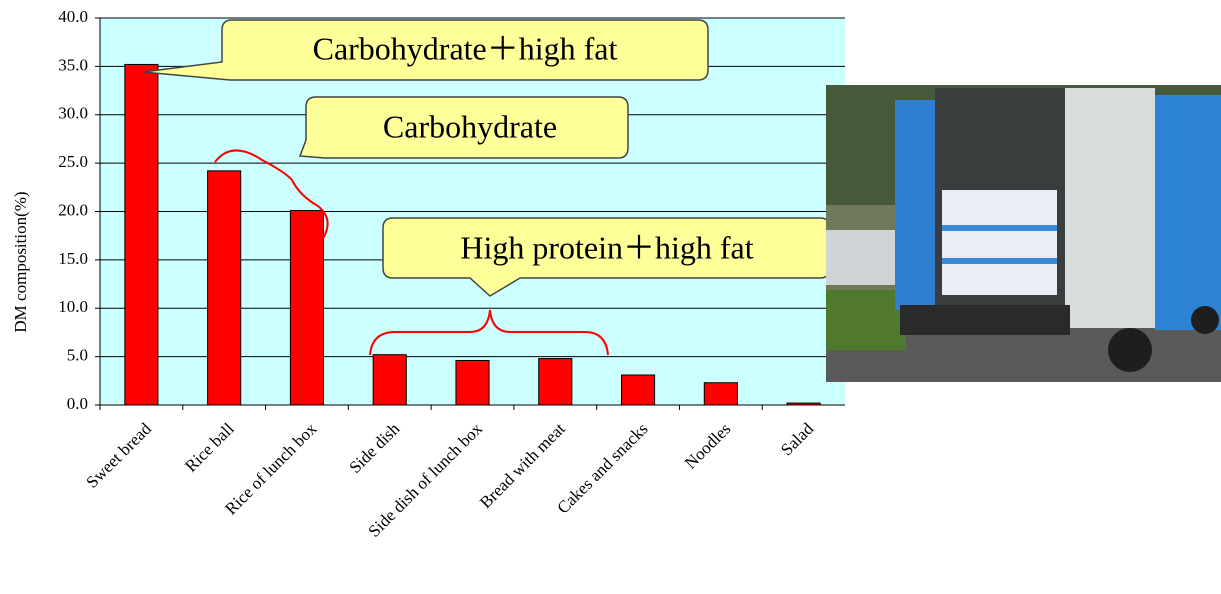 This screenshot has width=1221, height=594. I want to click on x-tick-label: Side dish, so click(374, 448).